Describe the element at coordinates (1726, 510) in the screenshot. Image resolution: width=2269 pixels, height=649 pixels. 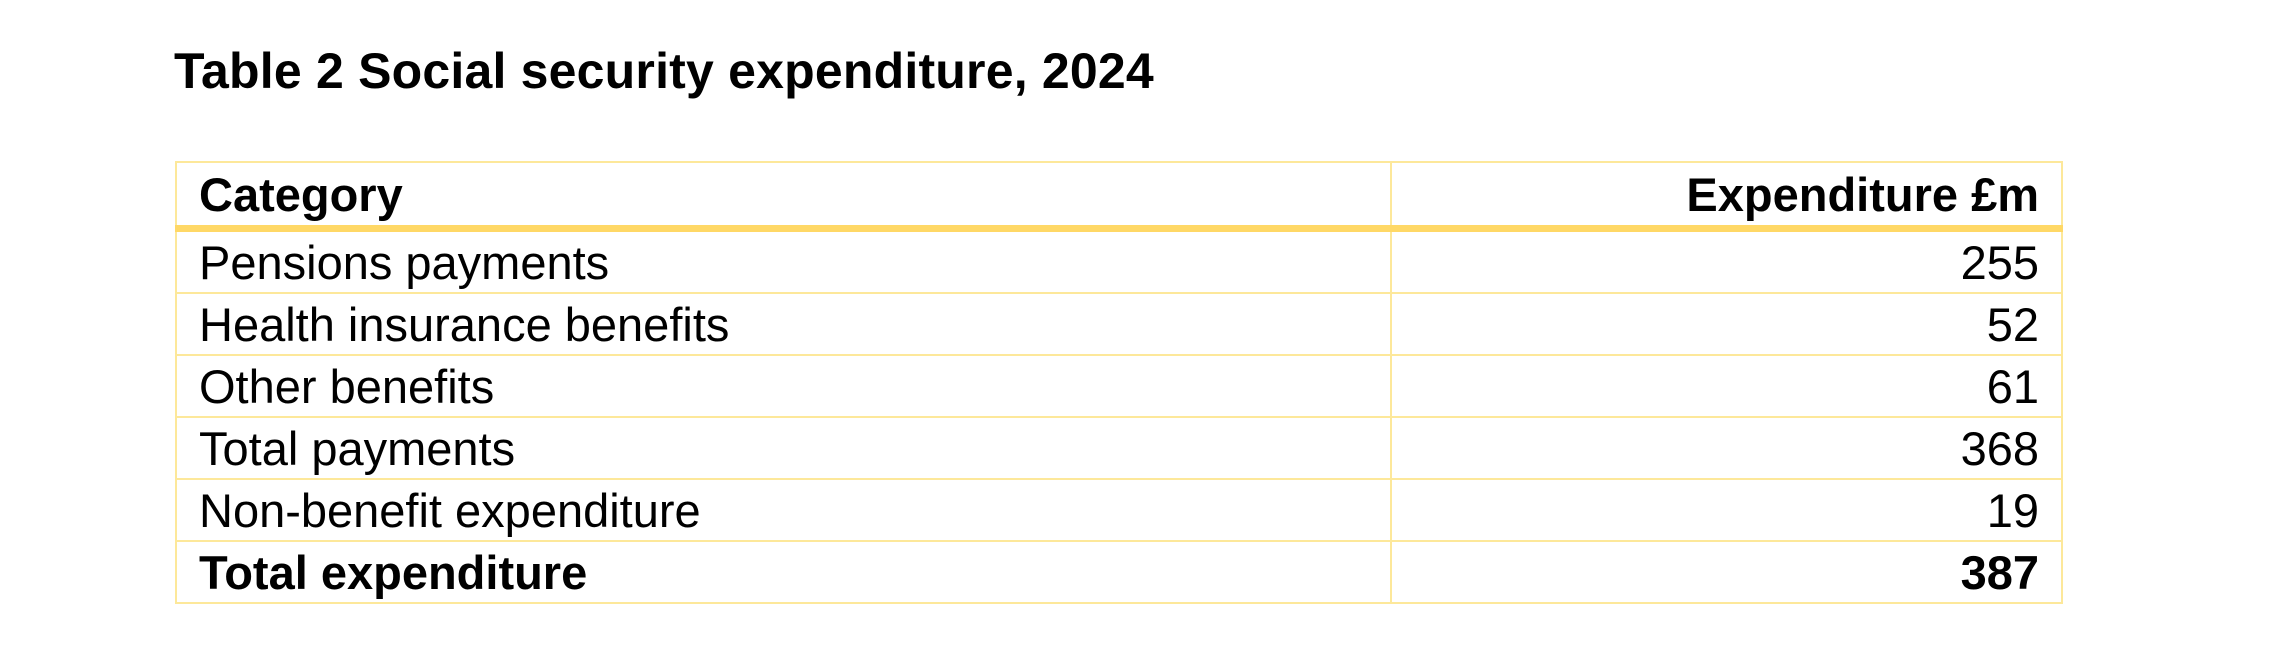
I see `expenditure-cell: 19` at that location.